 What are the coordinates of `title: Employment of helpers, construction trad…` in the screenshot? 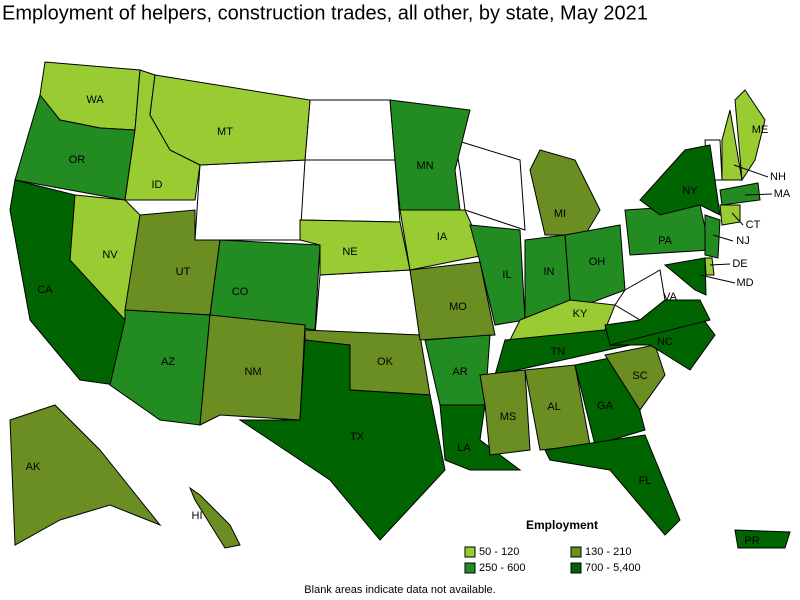 It's located at (325, 13).